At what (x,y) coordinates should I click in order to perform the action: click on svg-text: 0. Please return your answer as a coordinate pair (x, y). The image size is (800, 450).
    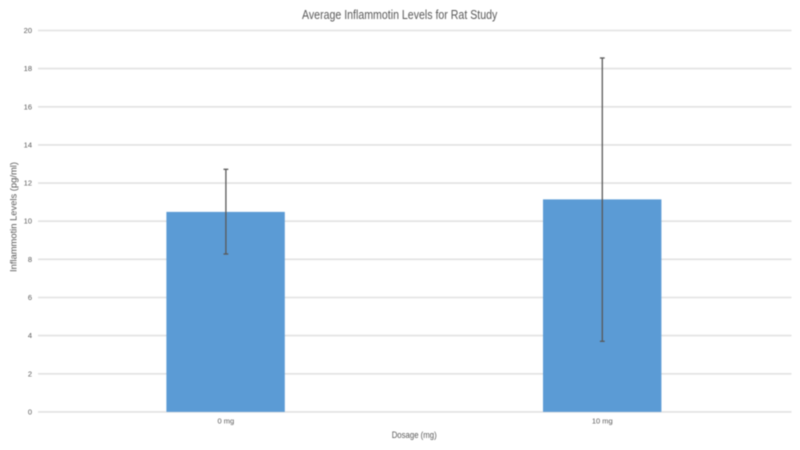
    Looking at the image, I should click on (30, 411).